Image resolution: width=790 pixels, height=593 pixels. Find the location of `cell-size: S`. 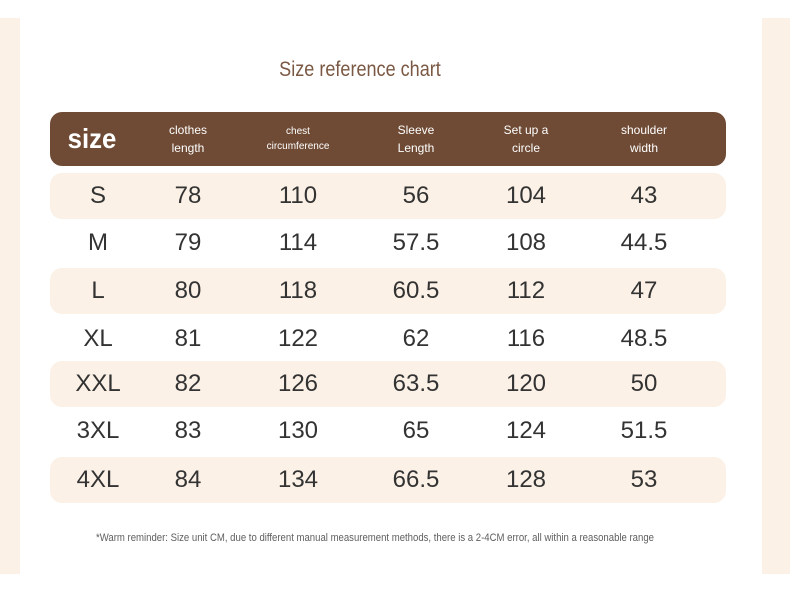

cell-size: S is located at coordinates (97, 195).